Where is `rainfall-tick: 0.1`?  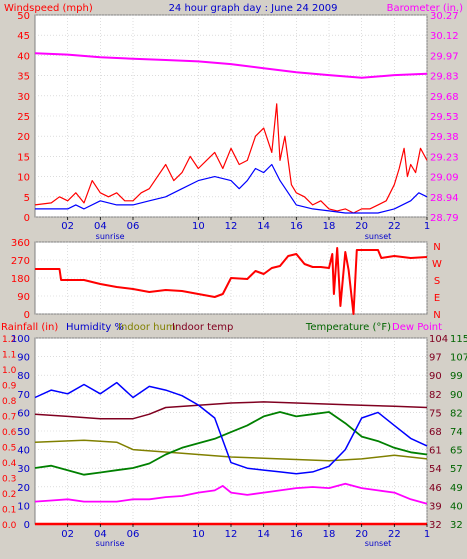
rainfall-tick: 0.1 is located at coordinates (9, 511).